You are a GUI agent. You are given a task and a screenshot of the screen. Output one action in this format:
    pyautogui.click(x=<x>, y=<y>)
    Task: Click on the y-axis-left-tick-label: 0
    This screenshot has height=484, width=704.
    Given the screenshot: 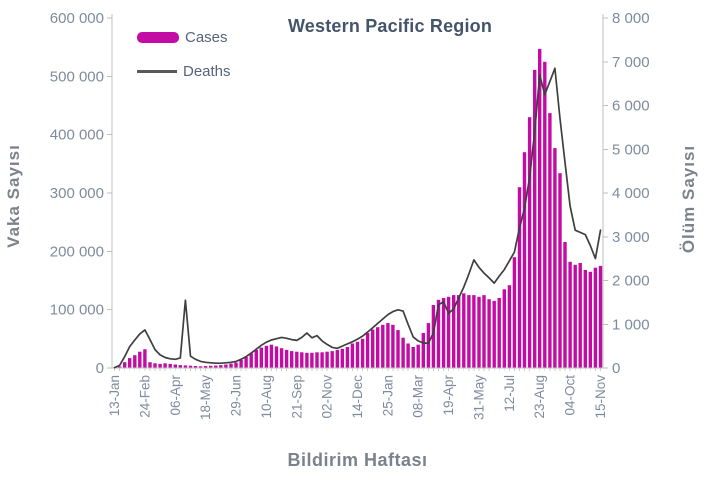 What is the action you would take?
    pyautogui.click(x=100, y=368)
    